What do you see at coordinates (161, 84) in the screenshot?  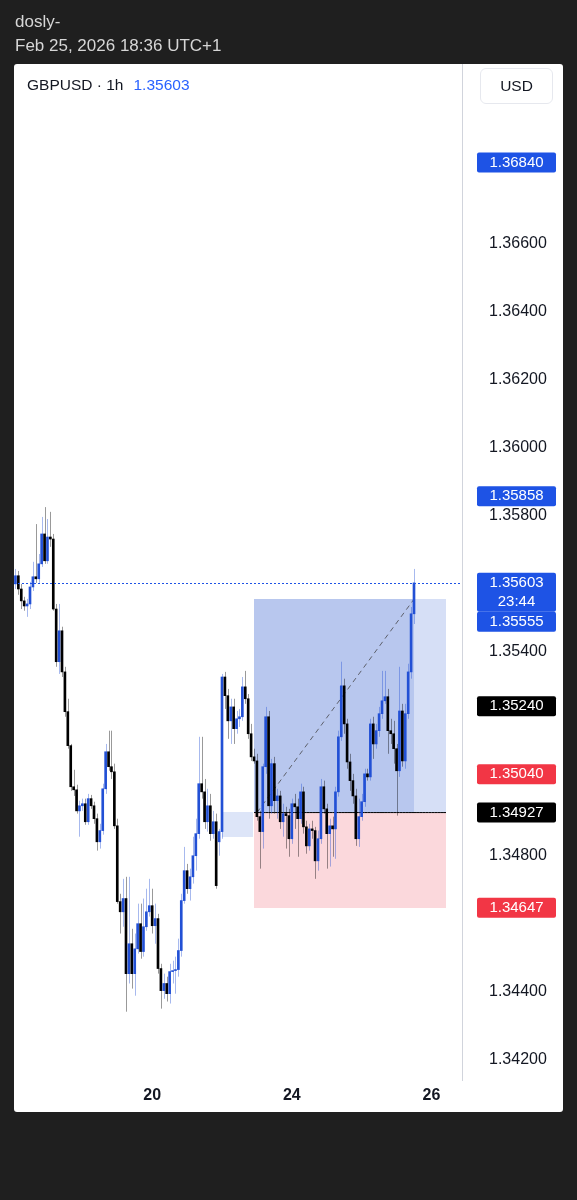 I see `text: 1.35603` at bounding box center [161, 84].